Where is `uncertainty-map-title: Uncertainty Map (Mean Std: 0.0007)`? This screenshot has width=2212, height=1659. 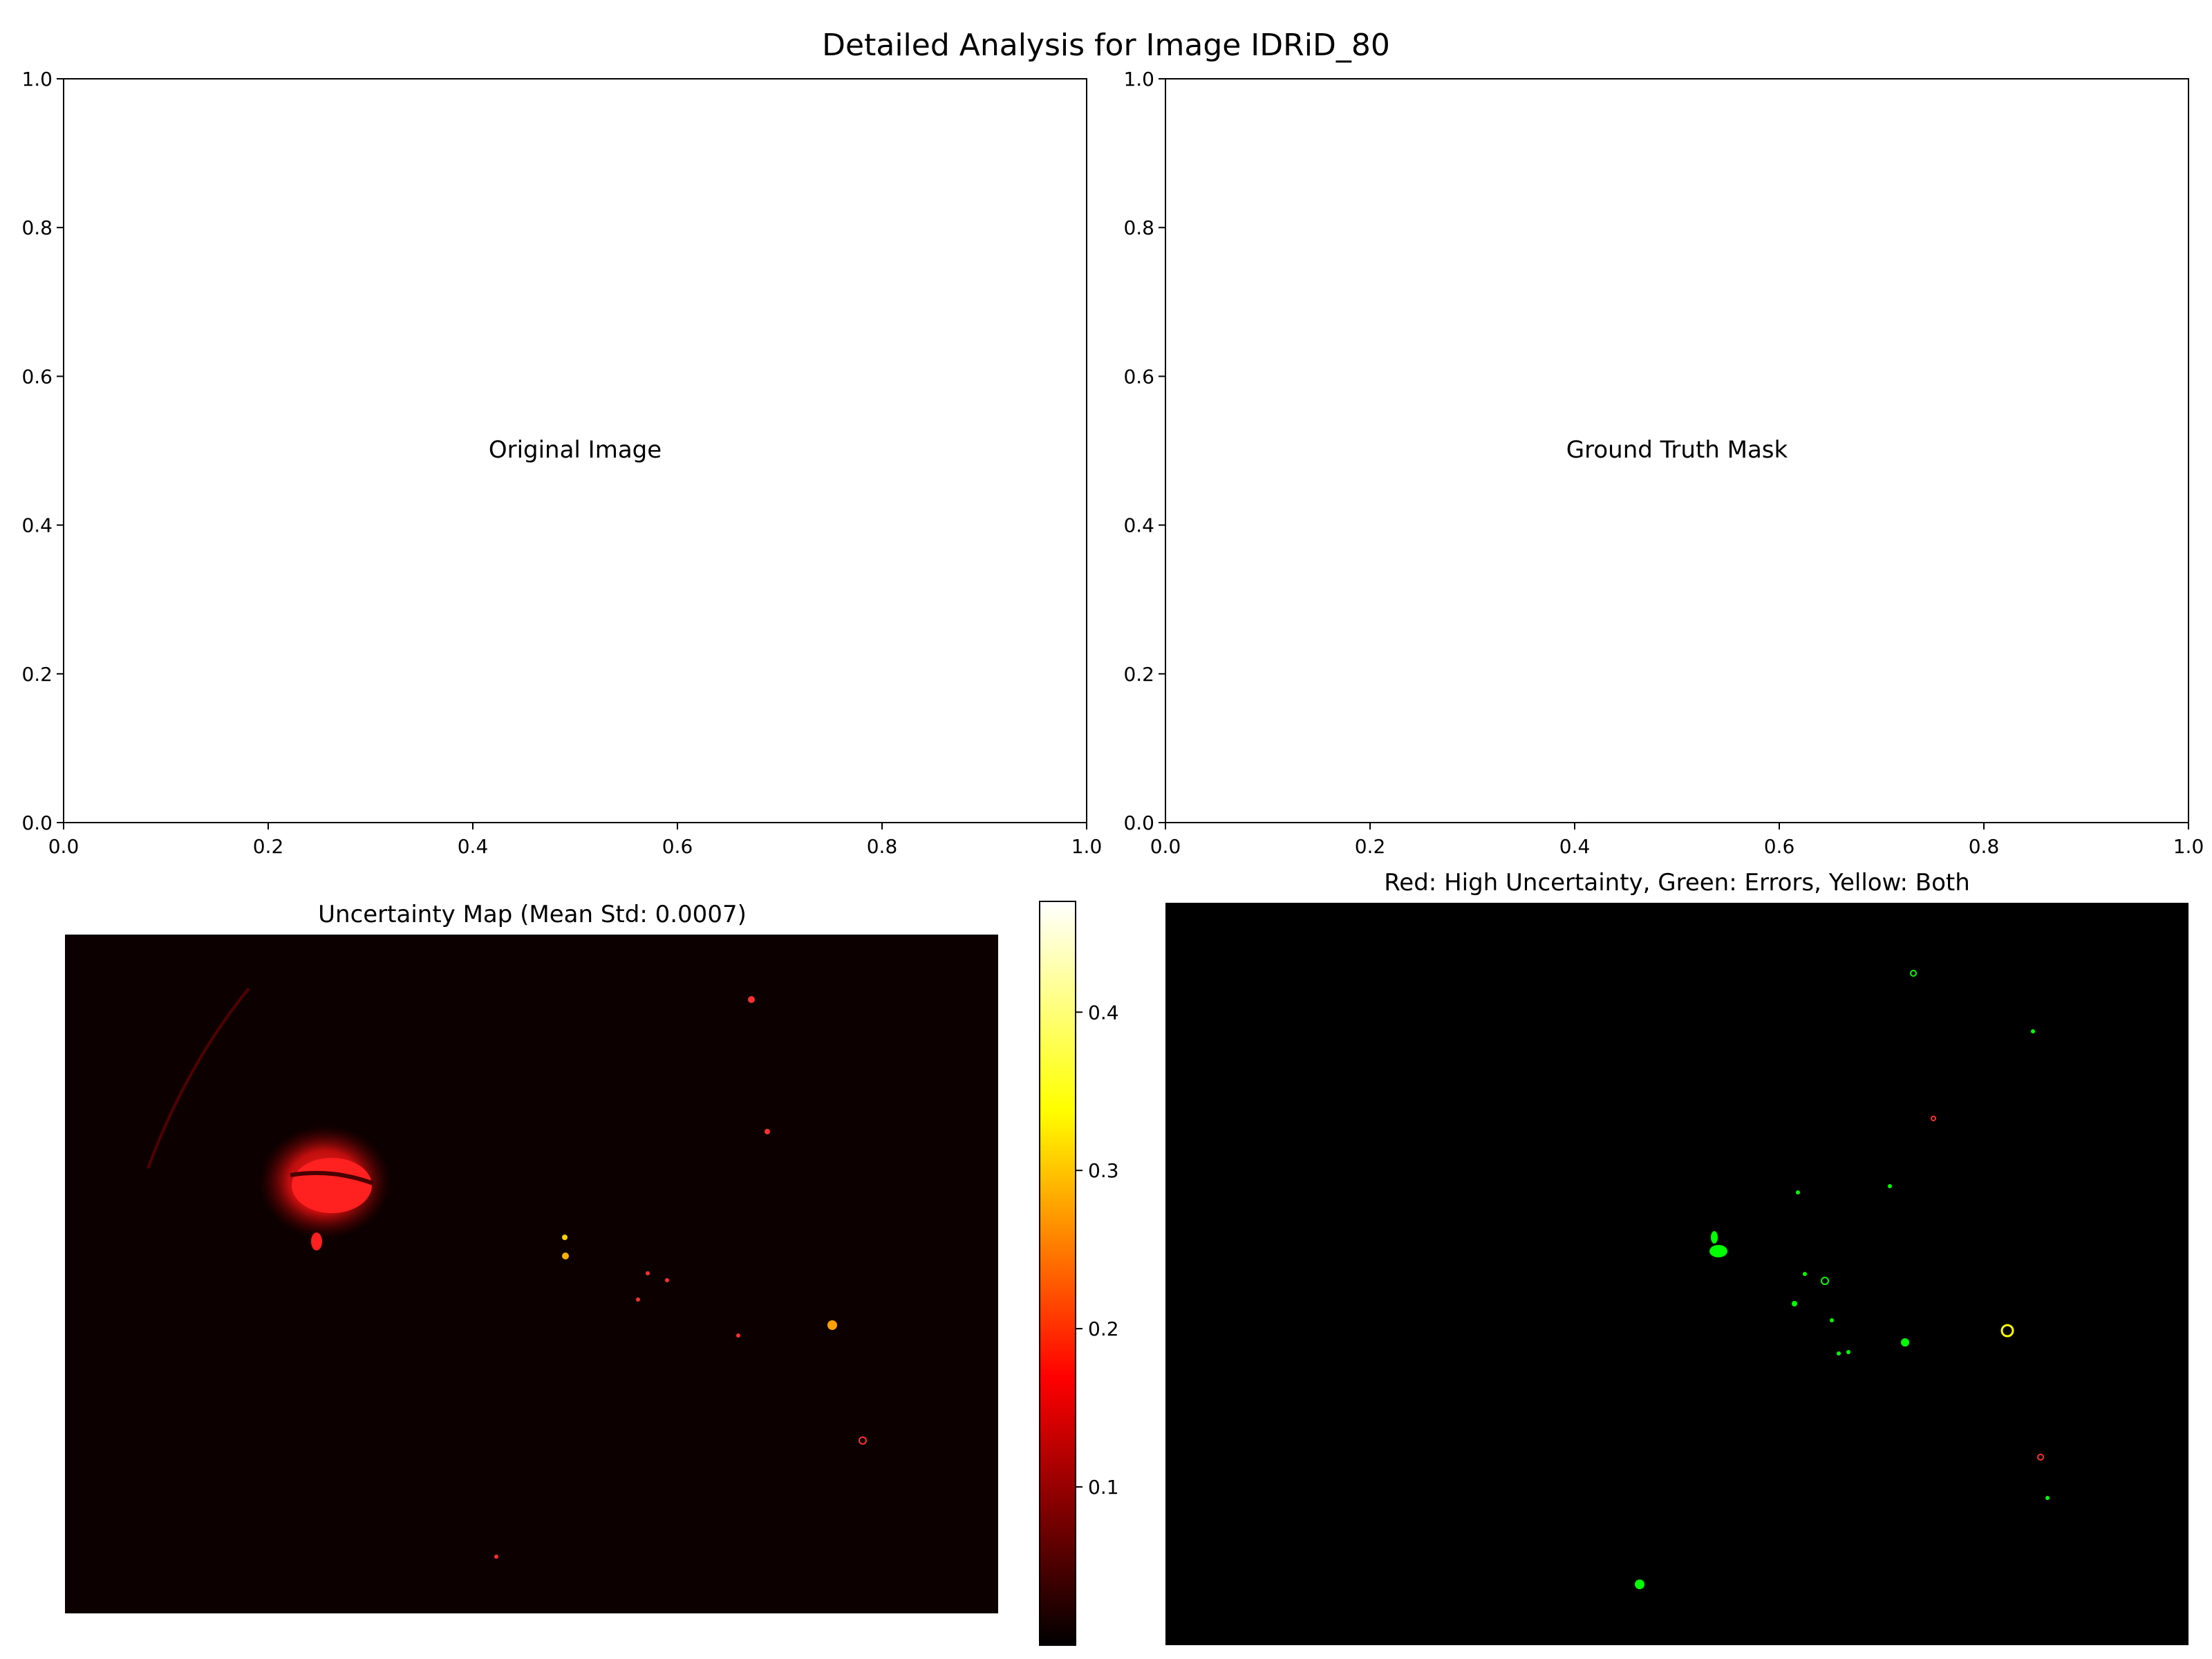
uncertainty-map-title: Uncertainty Map (Mean Std: 0.0007) is located at coordinates (533, 915).